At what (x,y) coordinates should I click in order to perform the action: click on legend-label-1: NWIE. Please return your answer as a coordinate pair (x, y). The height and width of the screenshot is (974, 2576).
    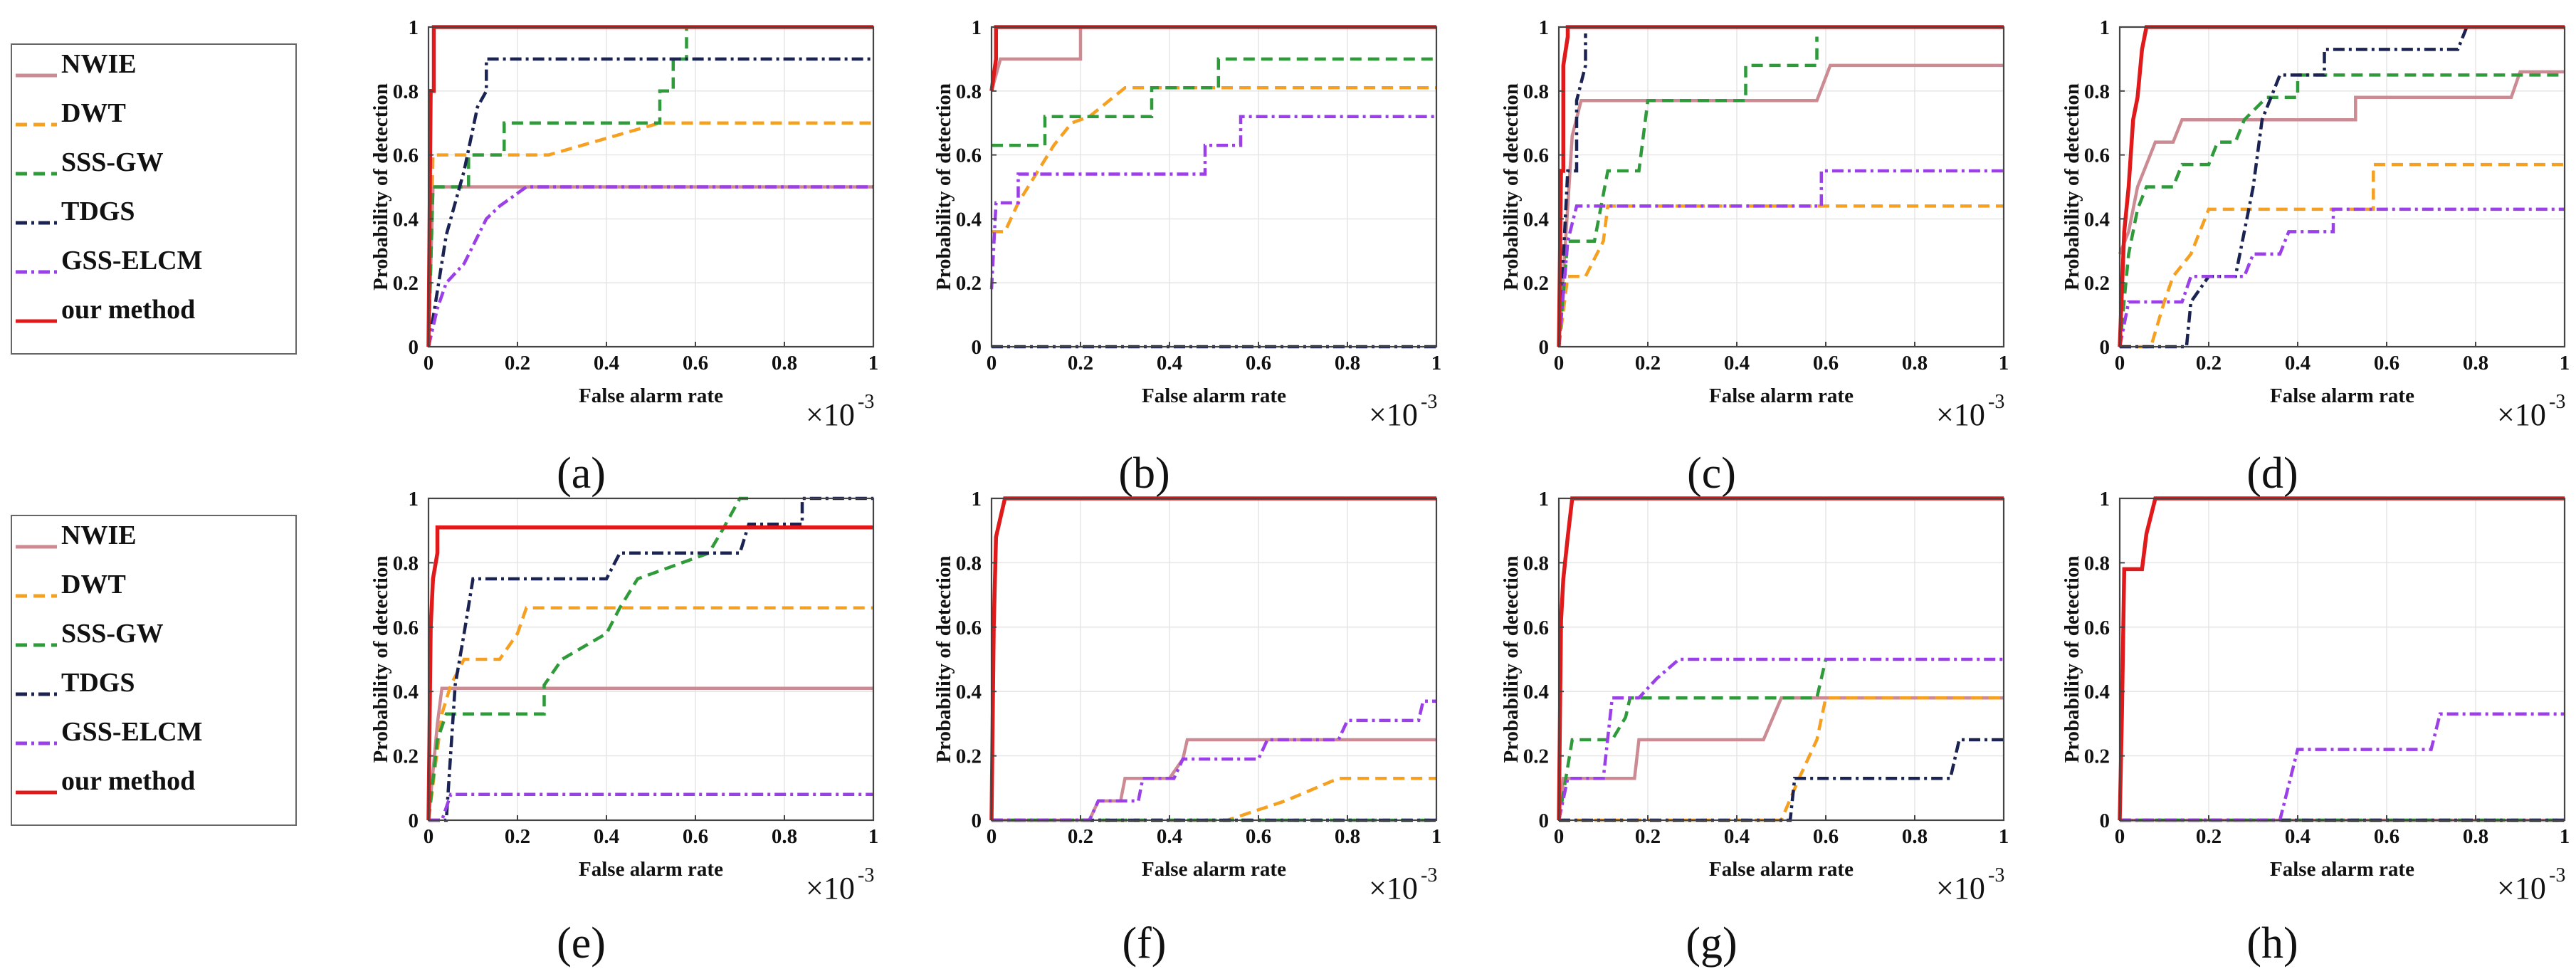
    Looking at the image, I should click on (99, 535).